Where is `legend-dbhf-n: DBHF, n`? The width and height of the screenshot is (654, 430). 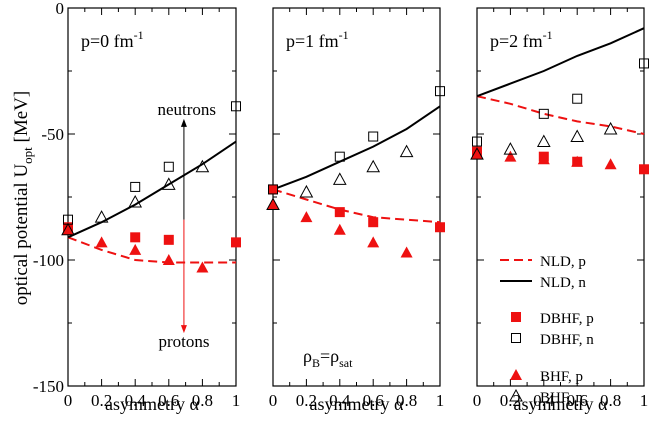
legend-dbhf-n: DBHF, n is located at coordinates (552, 340).